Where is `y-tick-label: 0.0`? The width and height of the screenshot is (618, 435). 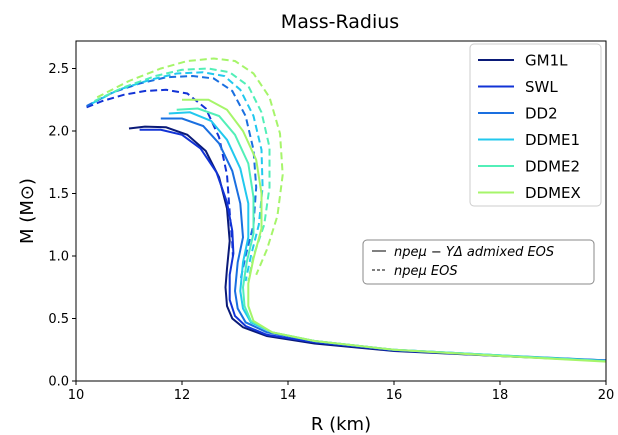 y-tick-label: 0.0 is located at coordinates (58, 382).